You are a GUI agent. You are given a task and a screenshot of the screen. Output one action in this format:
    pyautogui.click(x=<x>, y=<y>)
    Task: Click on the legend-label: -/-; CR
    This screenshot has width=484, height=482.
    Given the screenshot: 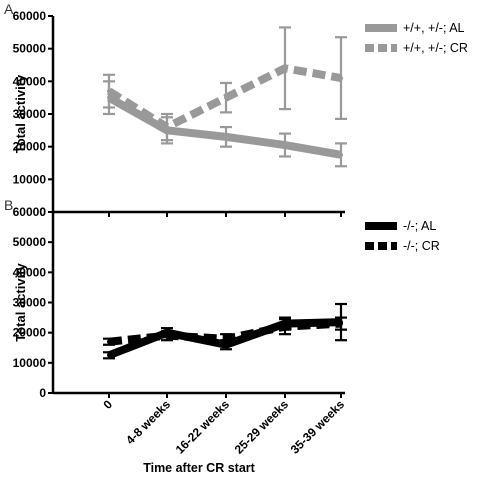 What is the action you would take?
    pyautogui.click(x=421, y=246)
    